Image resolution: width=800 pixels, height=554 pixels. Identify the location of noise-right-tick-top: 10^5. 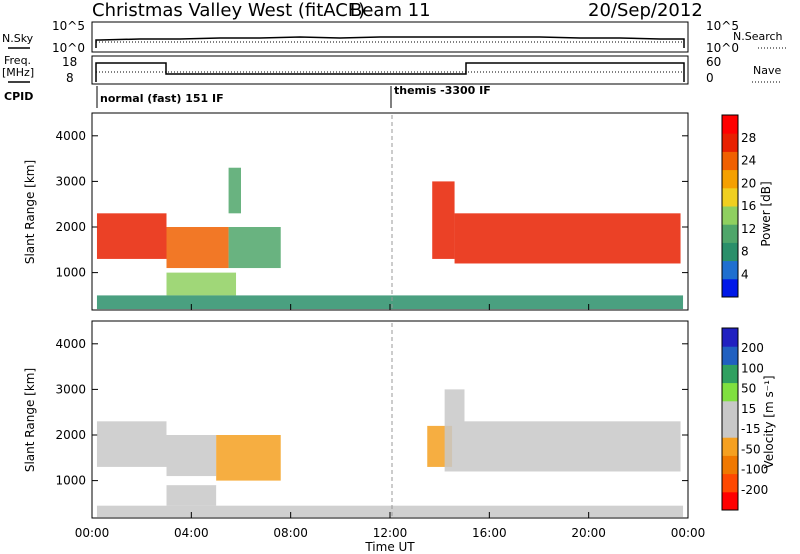
(722, 26).